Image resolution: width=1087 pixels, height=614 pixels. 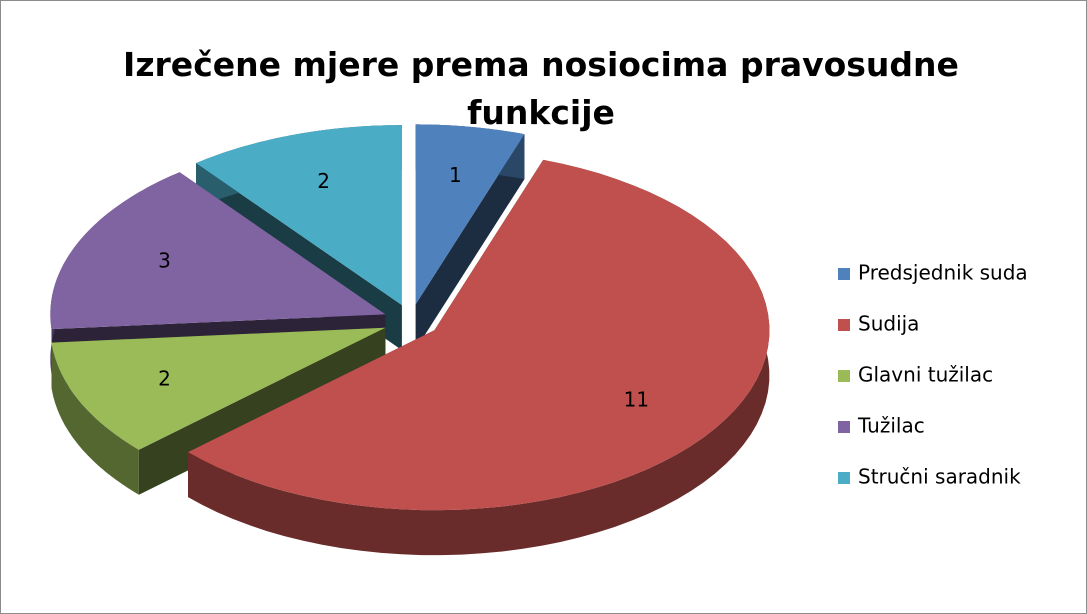 I want to click on slice-side, so click(x=470, y=242).